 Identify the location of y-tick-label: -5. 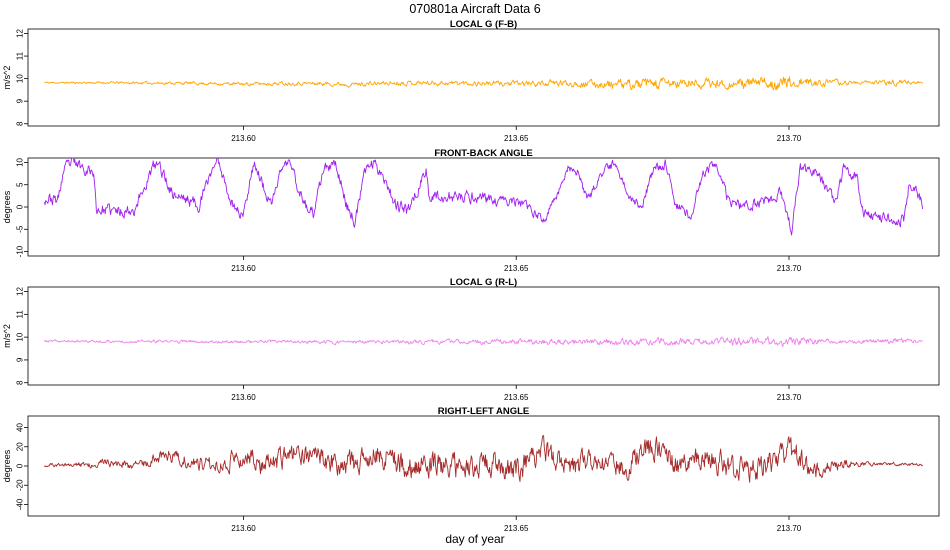
(20, 229).